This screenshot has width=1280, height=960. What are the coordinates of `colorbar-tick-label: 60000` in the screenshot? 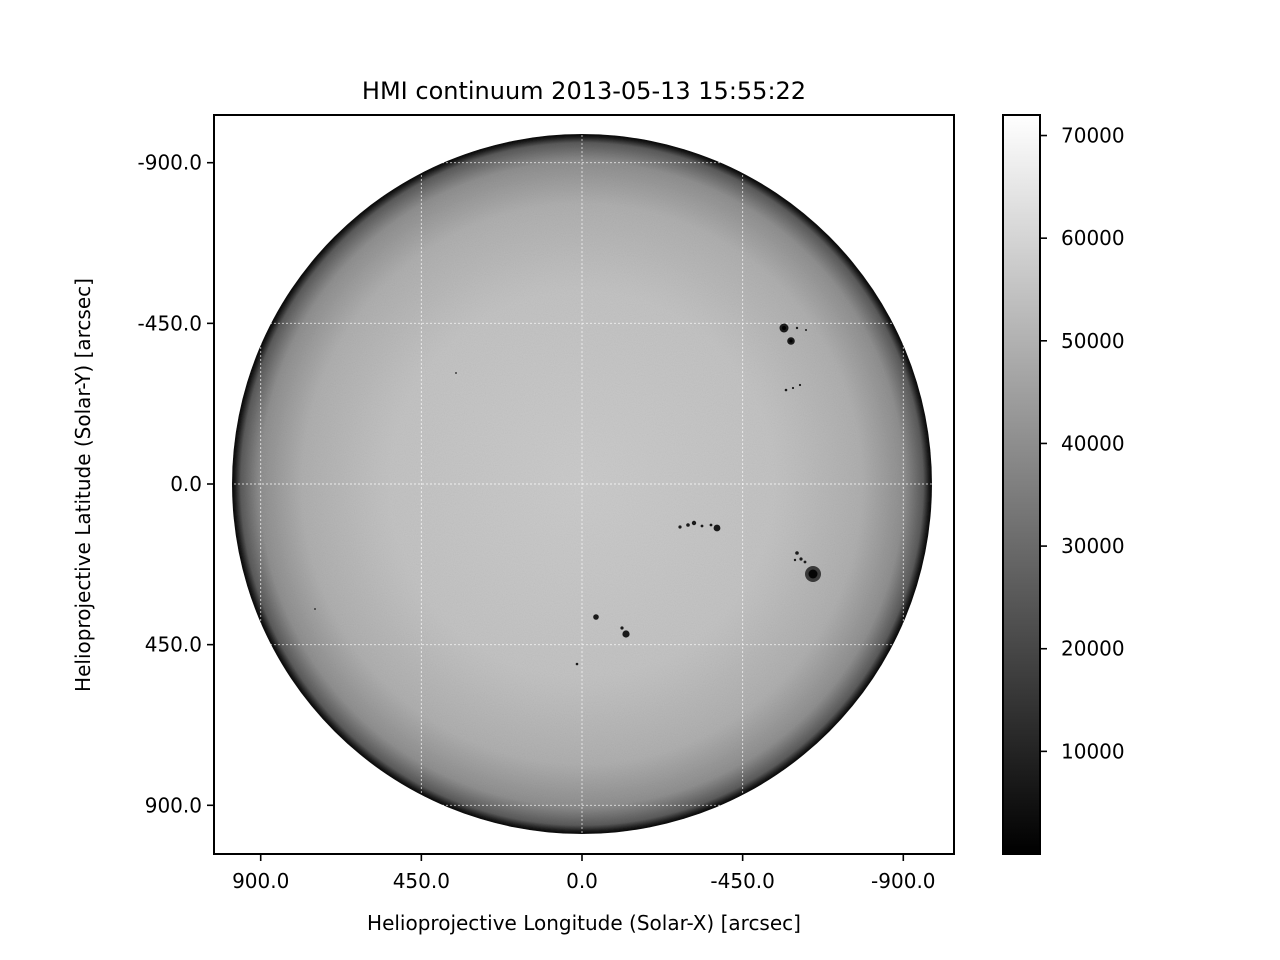 It's located at (1093, 238).